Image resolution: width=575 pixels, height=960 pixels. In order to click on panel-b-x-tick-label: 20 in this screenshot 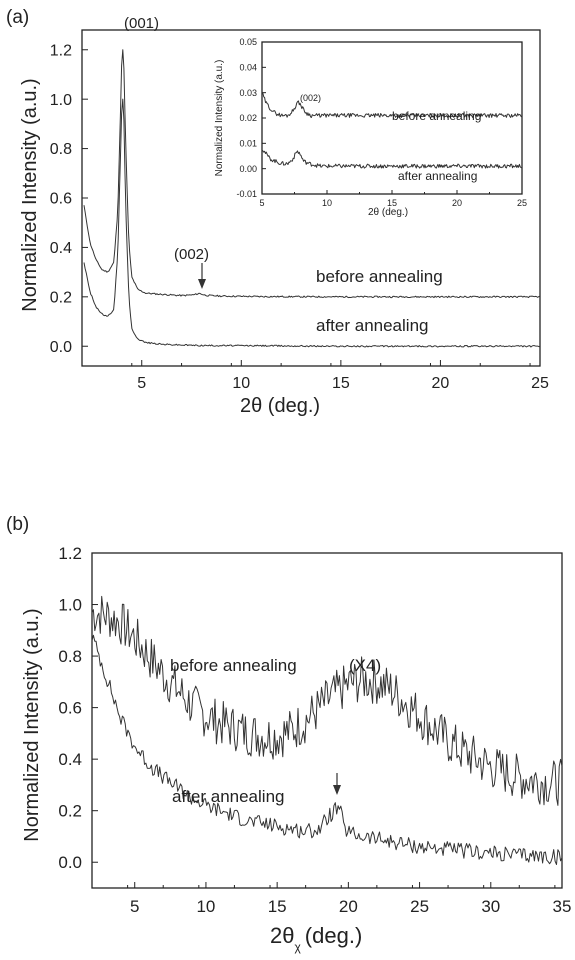, I will do `click(348, 906)`.